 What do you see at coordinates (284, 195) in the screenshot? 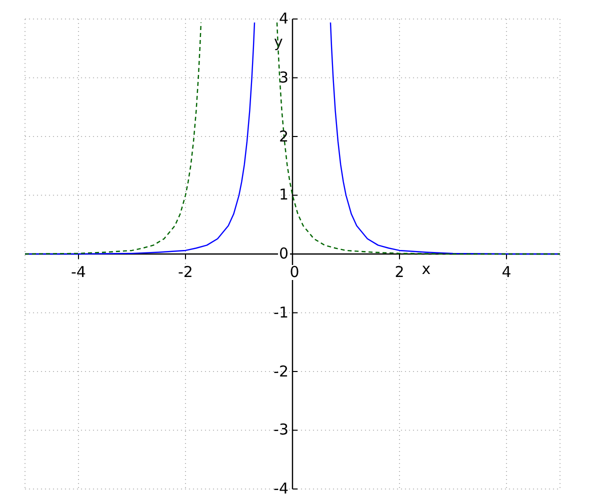
I see `y-tick-label: 1` at bounding box center [284, 195].